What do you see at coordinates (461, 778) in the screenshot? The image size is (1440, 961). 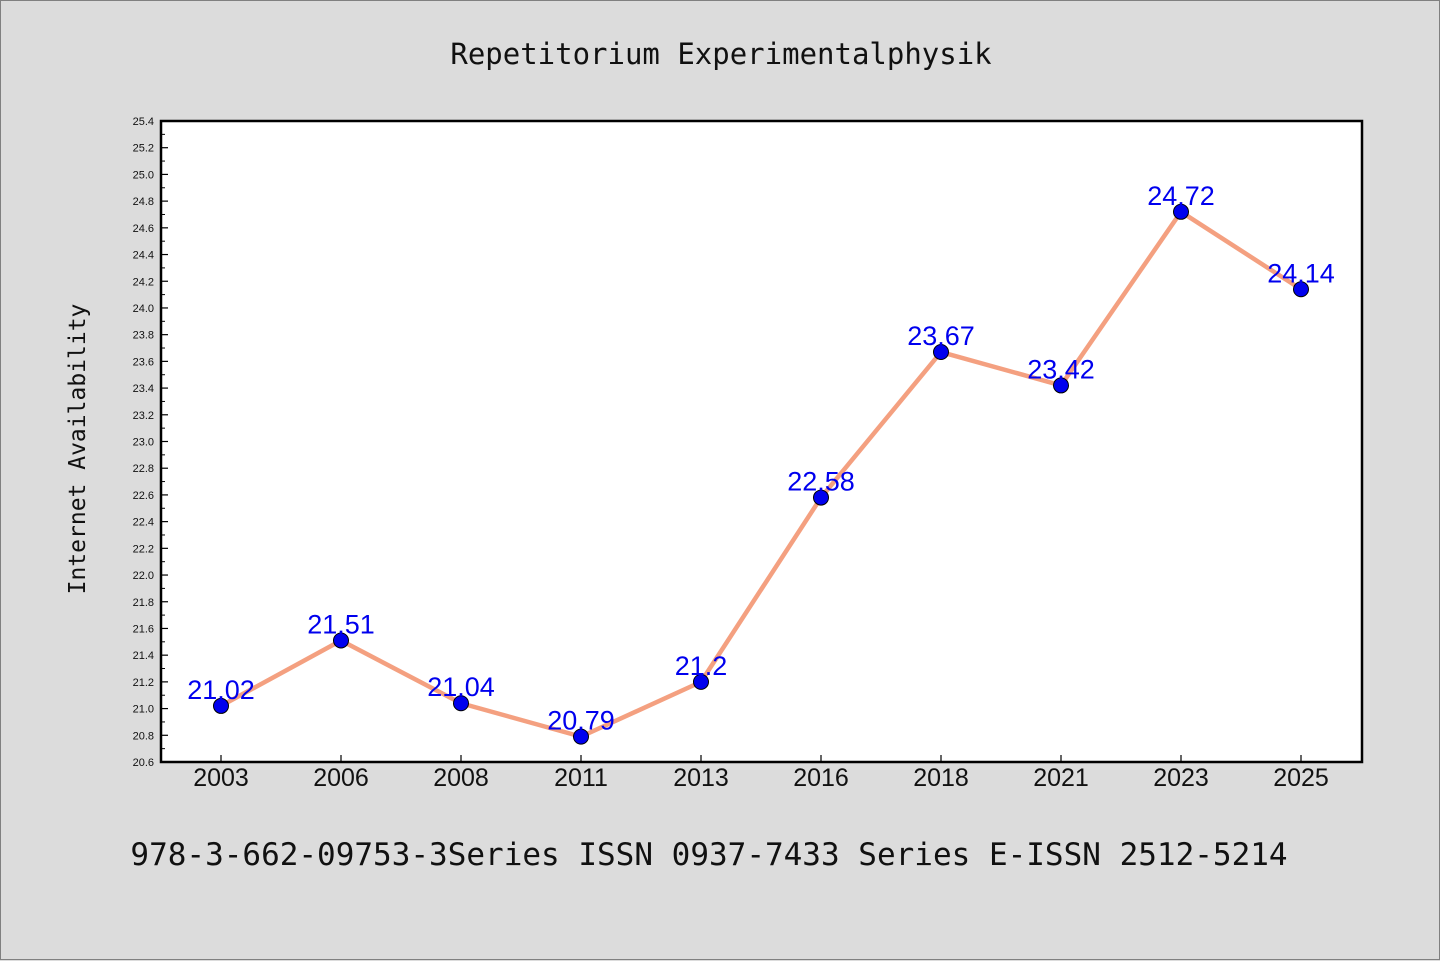 I see `x-tick-label: 2008` at bounding box center [461, 778].